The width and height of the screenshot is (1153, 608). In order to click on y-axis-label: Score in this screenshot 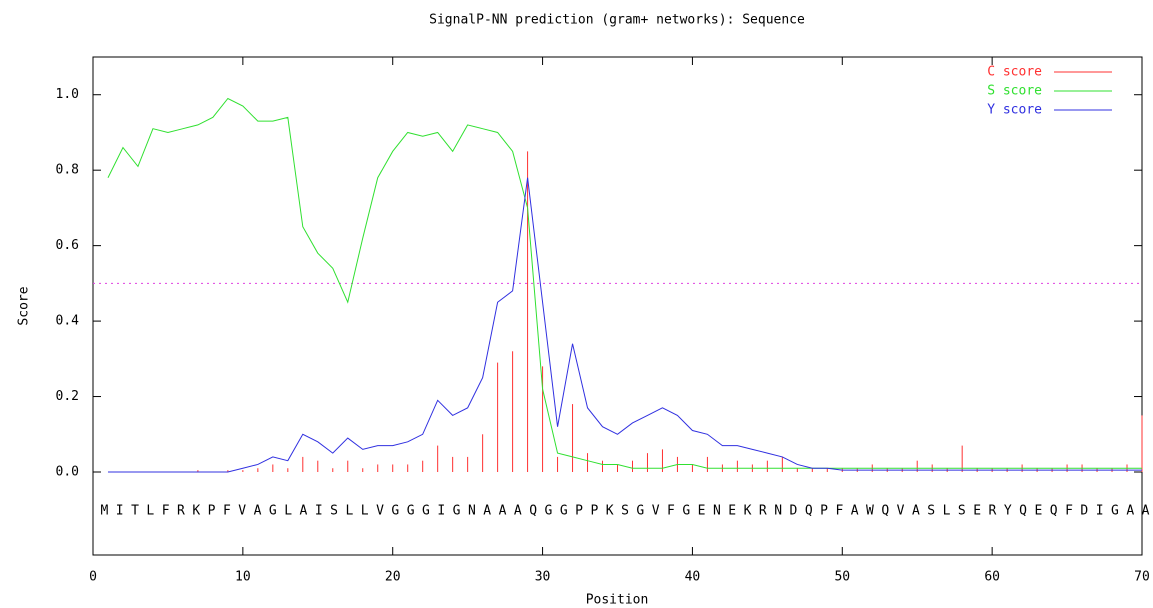, I will do `click(24, 305)`.